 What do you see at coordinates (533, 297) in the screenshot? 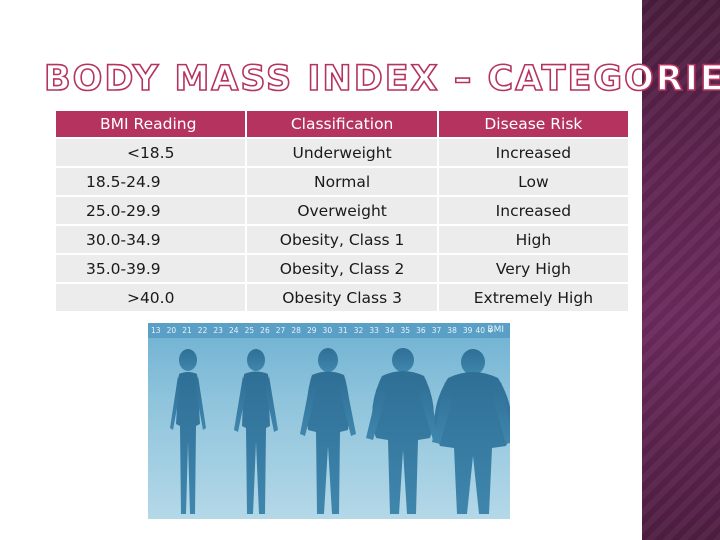
I see `disease-risk-cell: Extremely High` at bounding box center [533, 297].